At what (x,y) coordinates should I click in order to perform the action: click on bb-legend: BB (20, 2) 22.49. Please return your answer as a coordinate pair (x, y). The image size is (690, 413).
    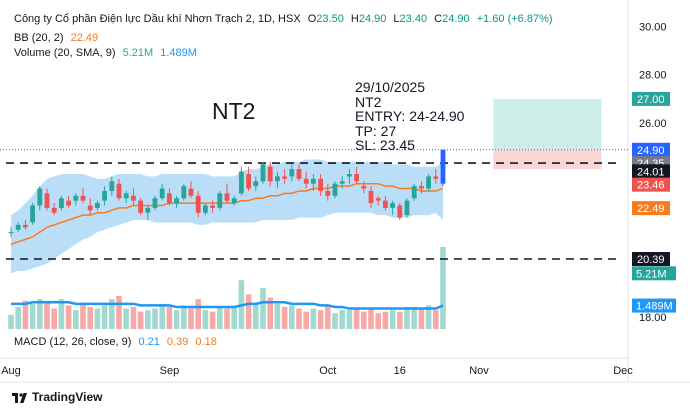
    Looking at the image, I should click on (58, 38).